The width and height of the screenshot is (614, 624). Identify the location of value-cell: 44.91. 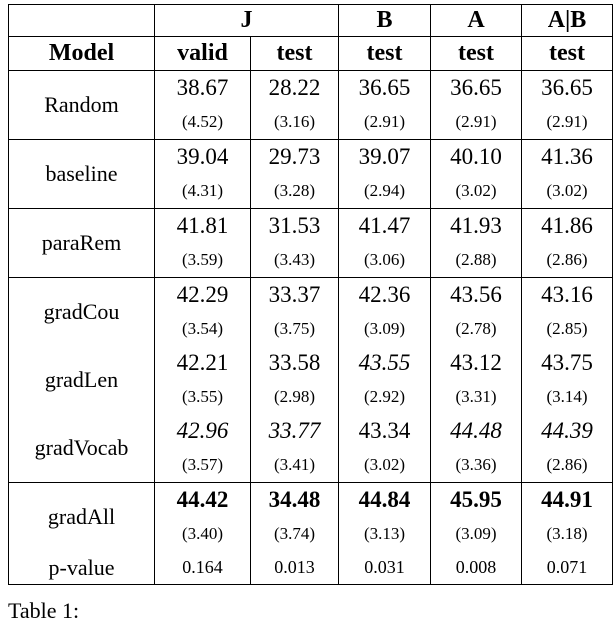
(567, 499).